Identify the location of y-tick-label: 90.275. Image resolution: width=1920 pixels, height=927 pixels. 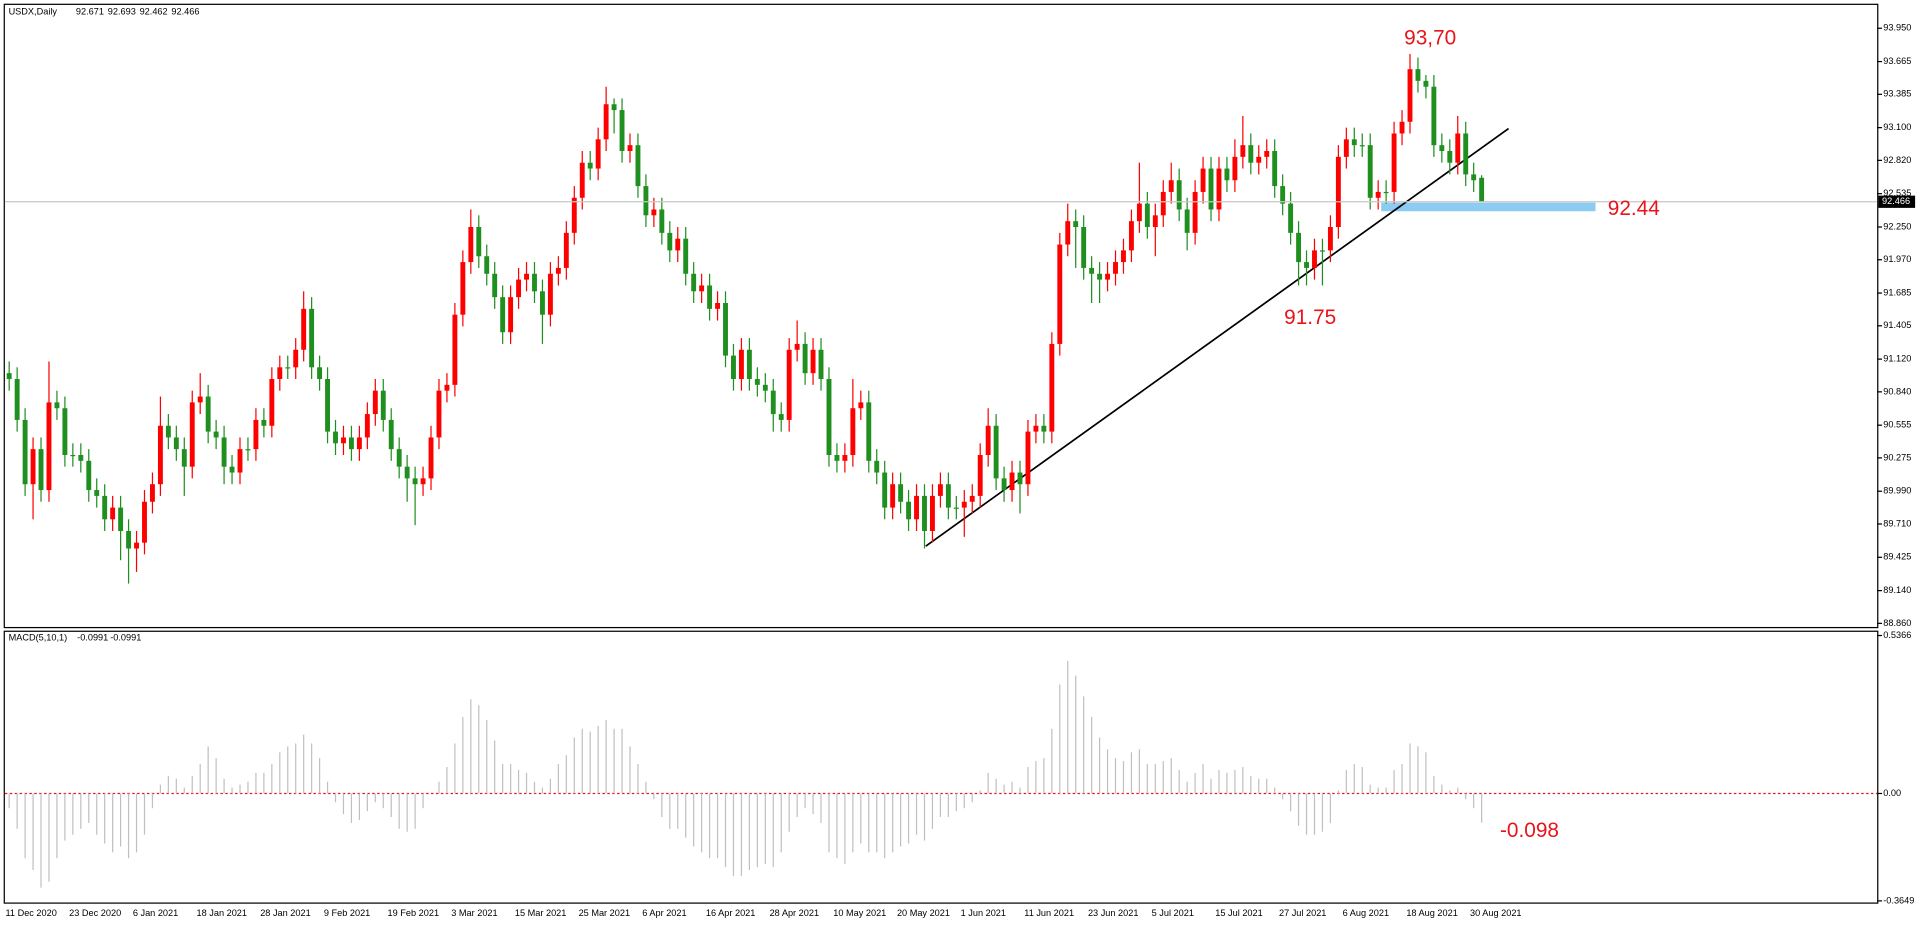
(1897, 457).